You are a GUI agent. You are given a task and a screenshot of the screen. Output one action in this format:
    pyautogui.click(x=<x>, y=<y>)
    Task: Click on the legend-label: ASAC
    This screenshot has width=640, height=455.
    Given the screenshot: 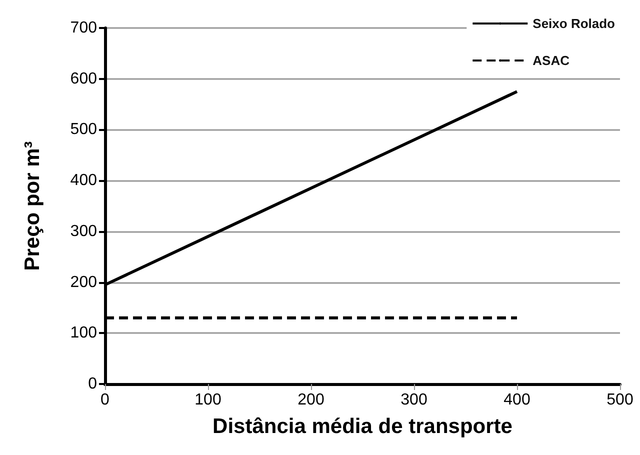 What is the action you would take?
    pyautogui.click(x=551, y=60)
    